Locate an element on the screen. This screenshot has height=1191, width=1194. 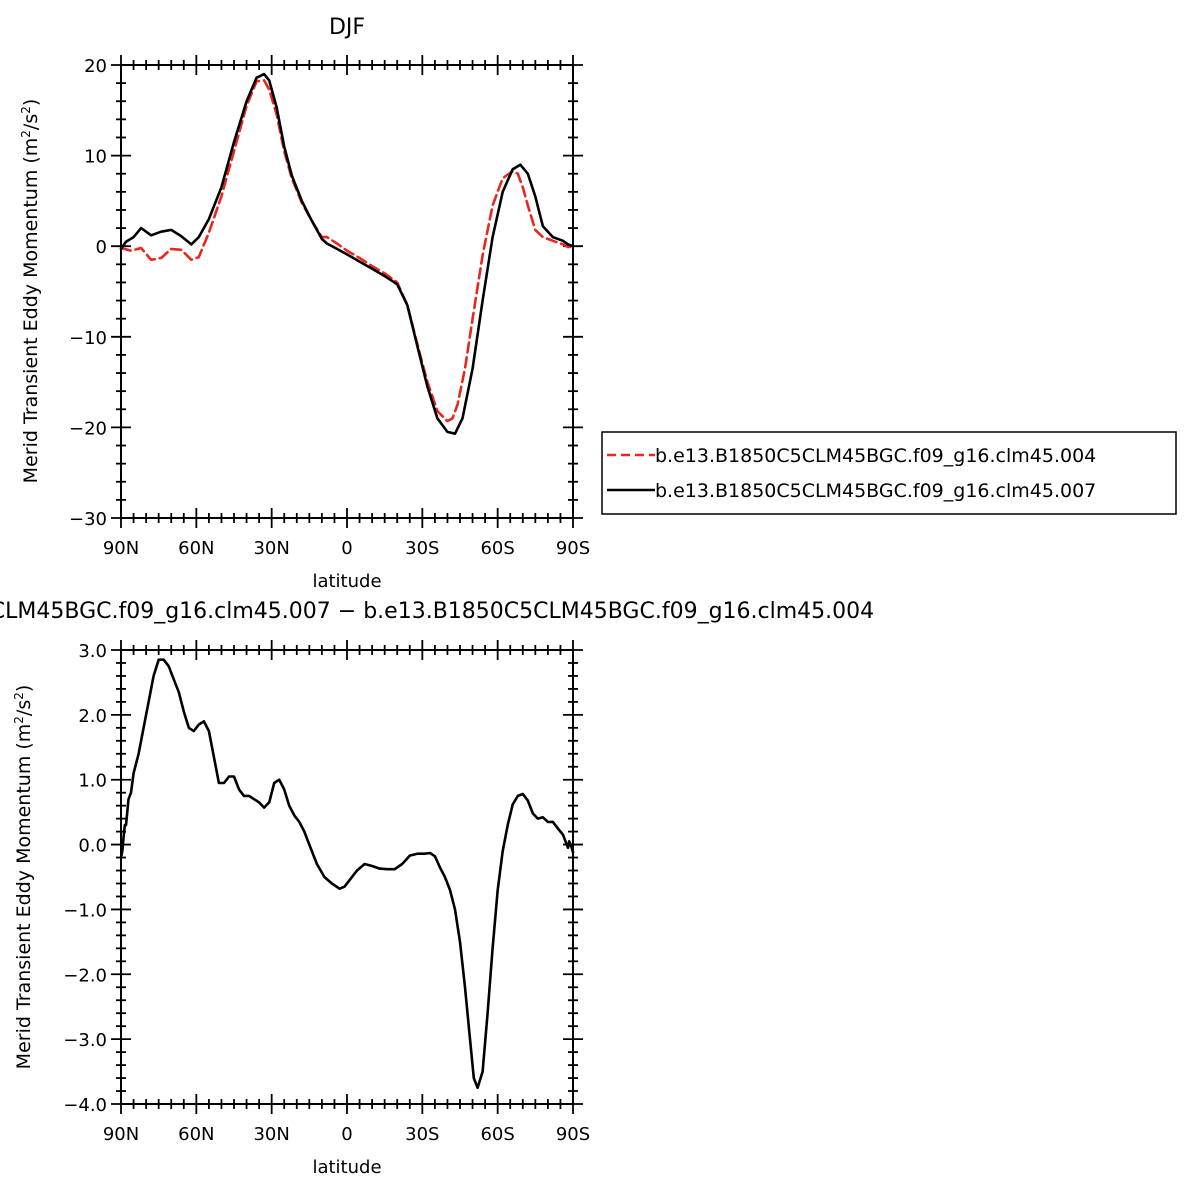
top-chart-title: DJF is located at coordinates (347, 27).